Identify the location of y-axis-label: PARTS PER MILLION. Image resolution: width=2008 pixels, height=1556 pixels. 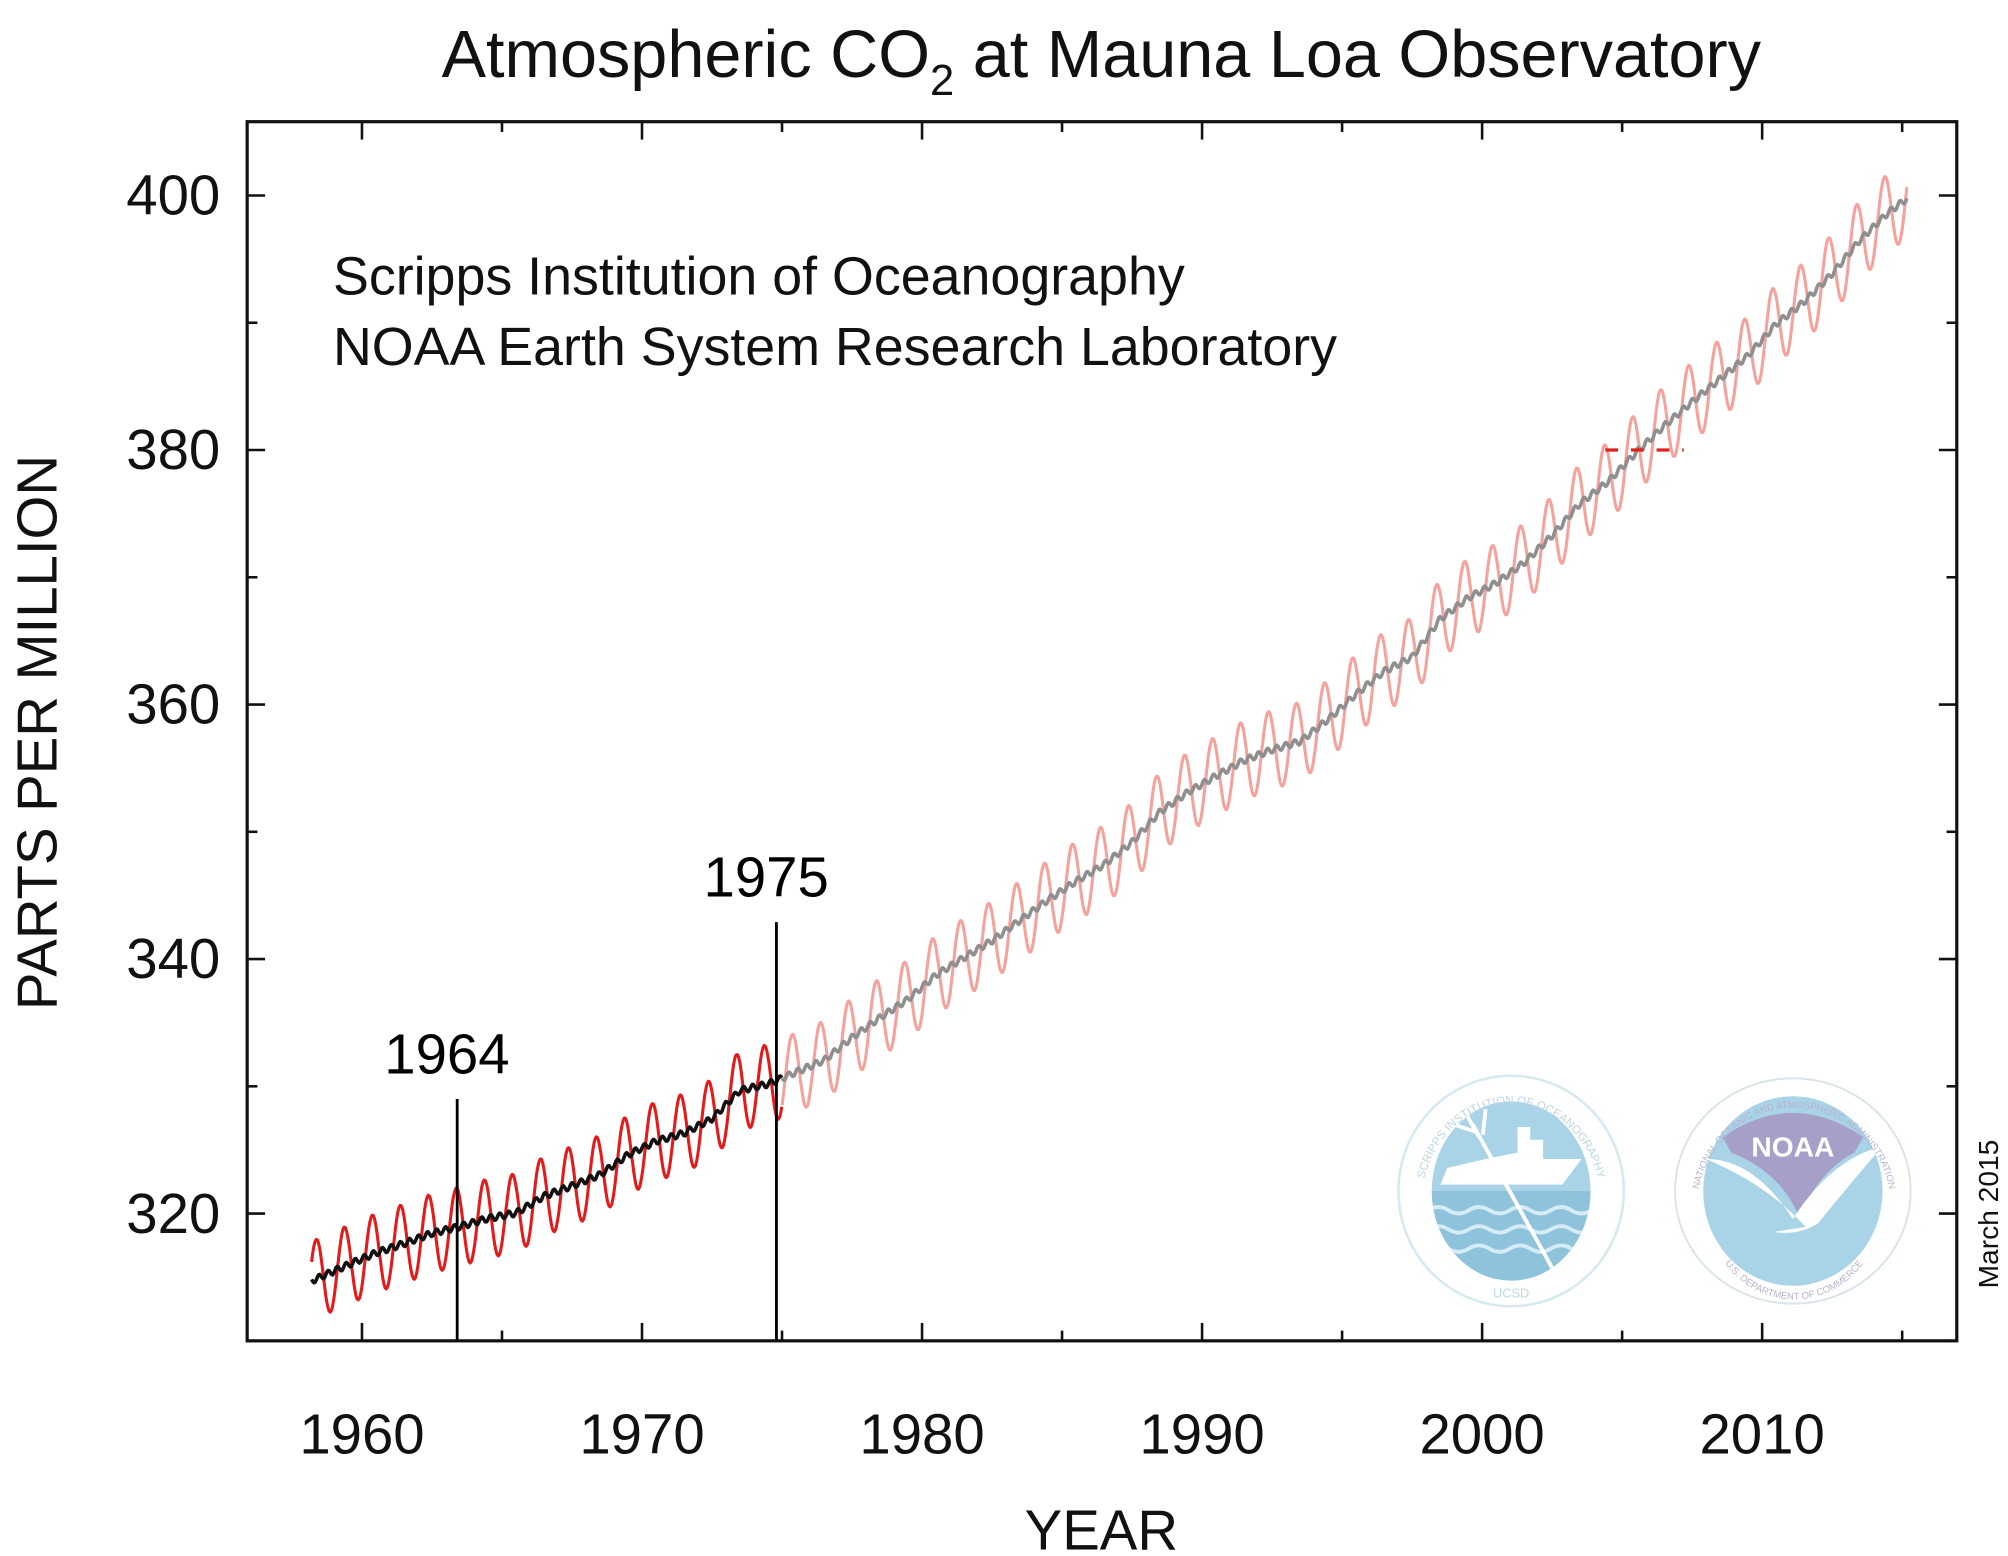
(36, 732).